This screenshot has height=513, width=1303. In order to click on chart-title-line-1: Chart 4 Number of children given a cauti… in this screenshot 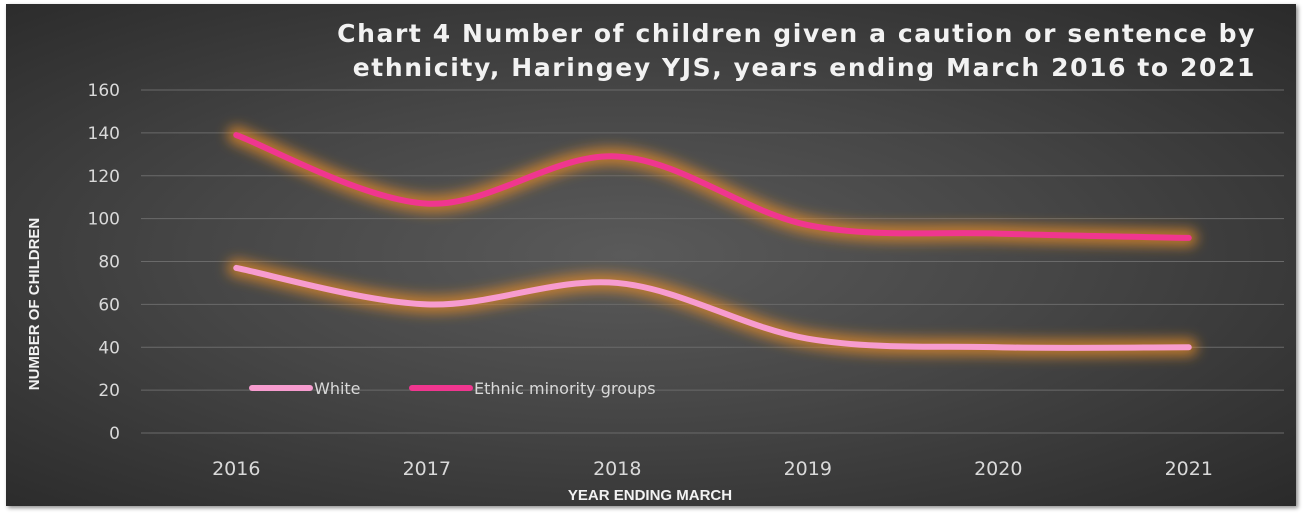, I will do `click(796, 33)`.